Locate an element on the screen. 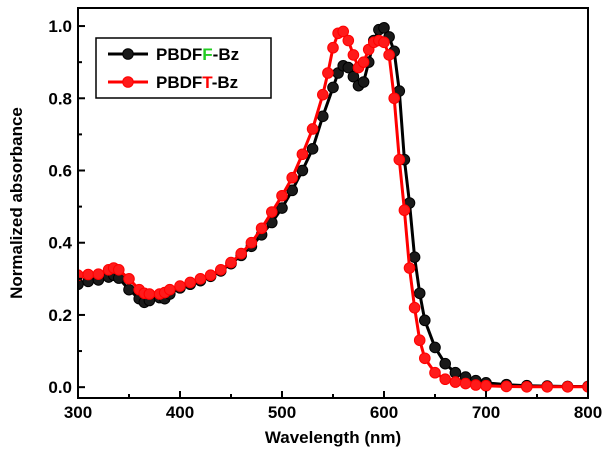 This screenshot has width=608, height=450. legend-item: PBDFT-Bz is located at coordinates (173, 82).